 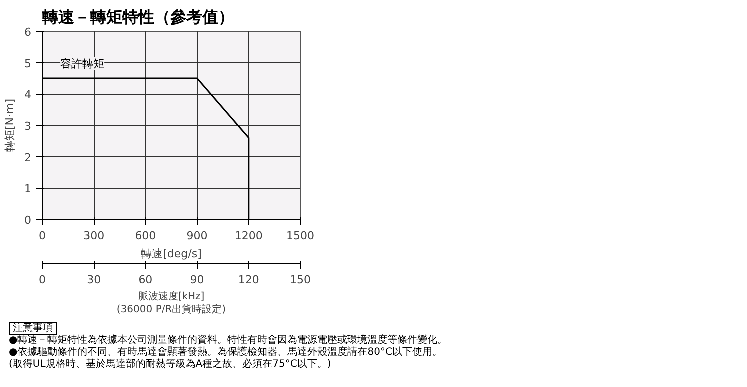 What do you see at coordinates (171, 310) in the screenshot?
I see `text: (36000 P/R出貨時設定)` at bounding box center [171, 310].